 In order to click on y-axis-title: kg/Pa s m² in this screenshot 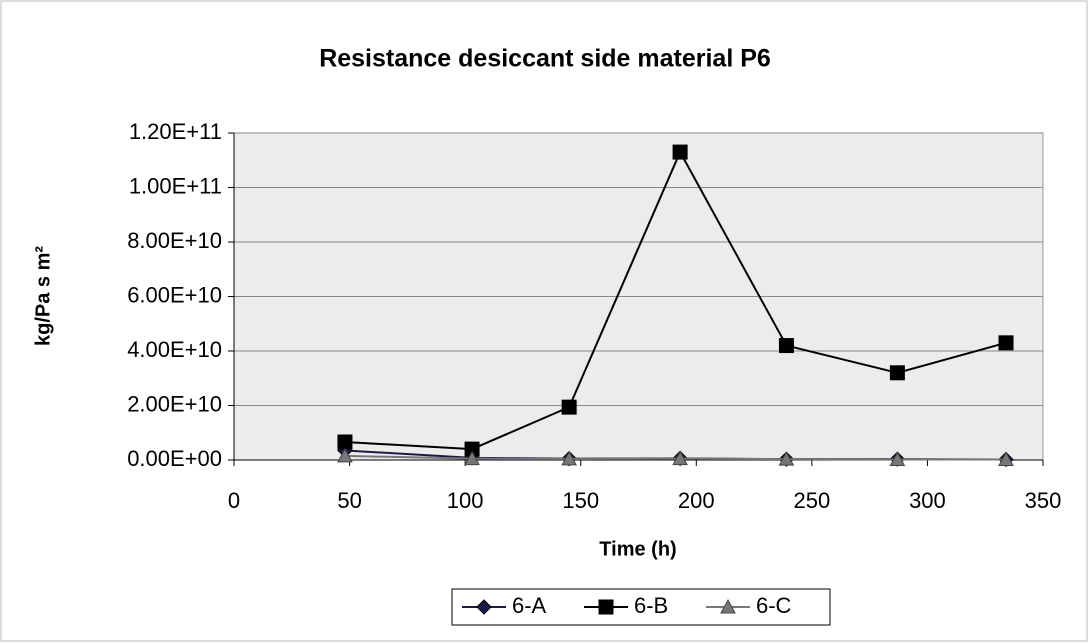, I will do `click(43, 296)`.